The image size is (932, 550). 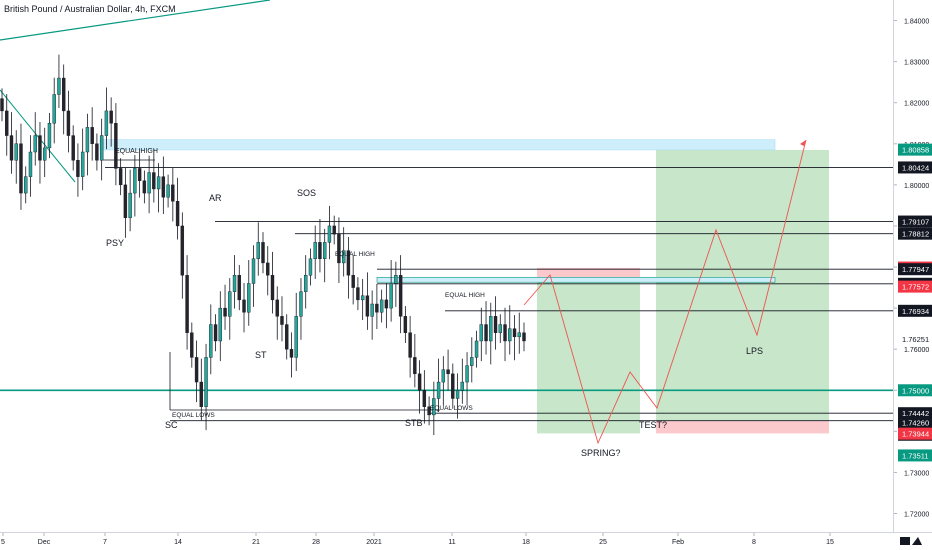 I want to click on tradingview-logo-icon, so click(x=905, y=541).